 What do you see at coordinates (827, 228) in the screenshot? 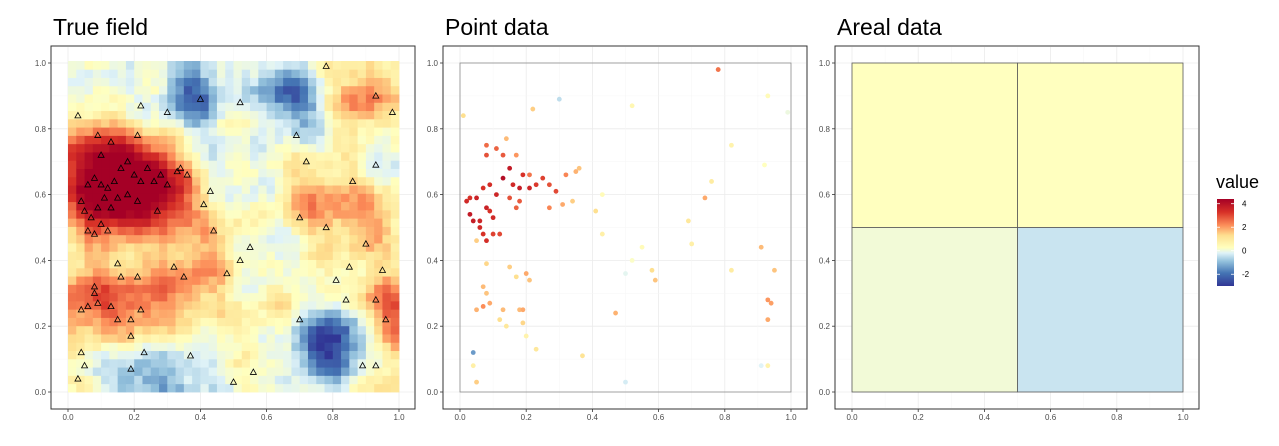
I see `y-axis-ticks: 0.00.20.40.60.81.0` at bounding box center [827, 228].